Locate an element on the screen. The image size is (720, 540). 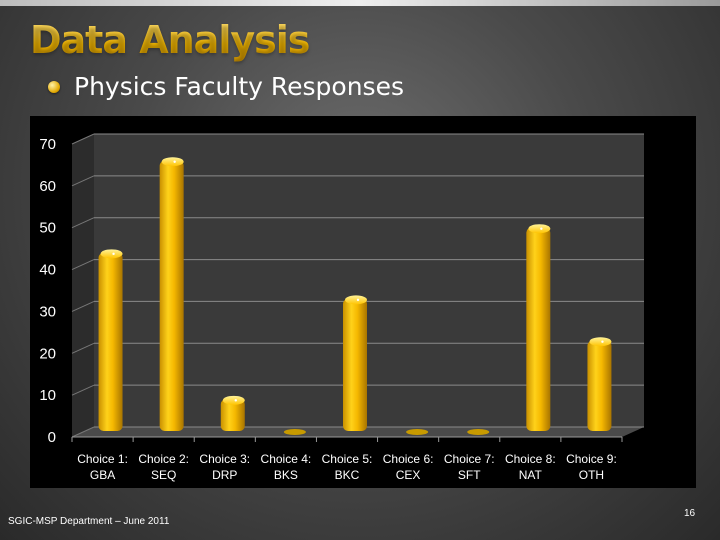
x-tick-label-line1: Choice 7: is located at coordinates (469, 459).